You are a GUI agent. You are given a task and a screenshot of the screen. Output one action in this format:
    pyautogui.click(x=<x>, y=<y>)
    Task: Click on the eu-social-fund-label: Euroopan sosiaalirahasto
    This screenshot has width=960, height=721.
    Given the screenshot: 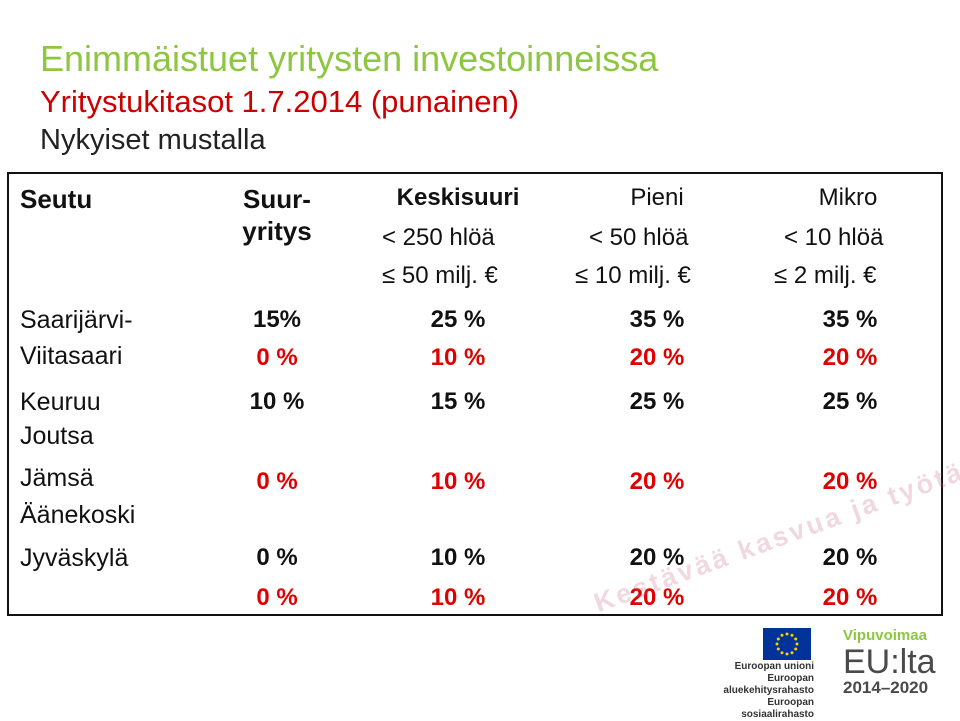 What is the action you would take?
    pyautogui.click(x=777, y=708)
    